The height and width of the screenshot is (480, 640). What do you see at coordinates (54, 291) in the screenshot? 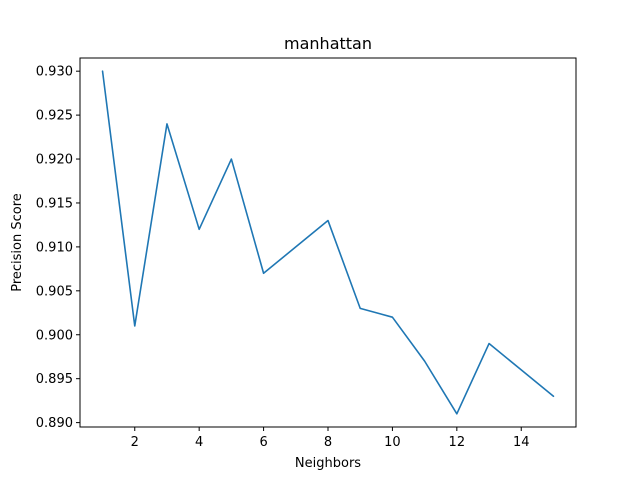
I see `y-tick-label: 0.905` at bounding box center [54, 291].